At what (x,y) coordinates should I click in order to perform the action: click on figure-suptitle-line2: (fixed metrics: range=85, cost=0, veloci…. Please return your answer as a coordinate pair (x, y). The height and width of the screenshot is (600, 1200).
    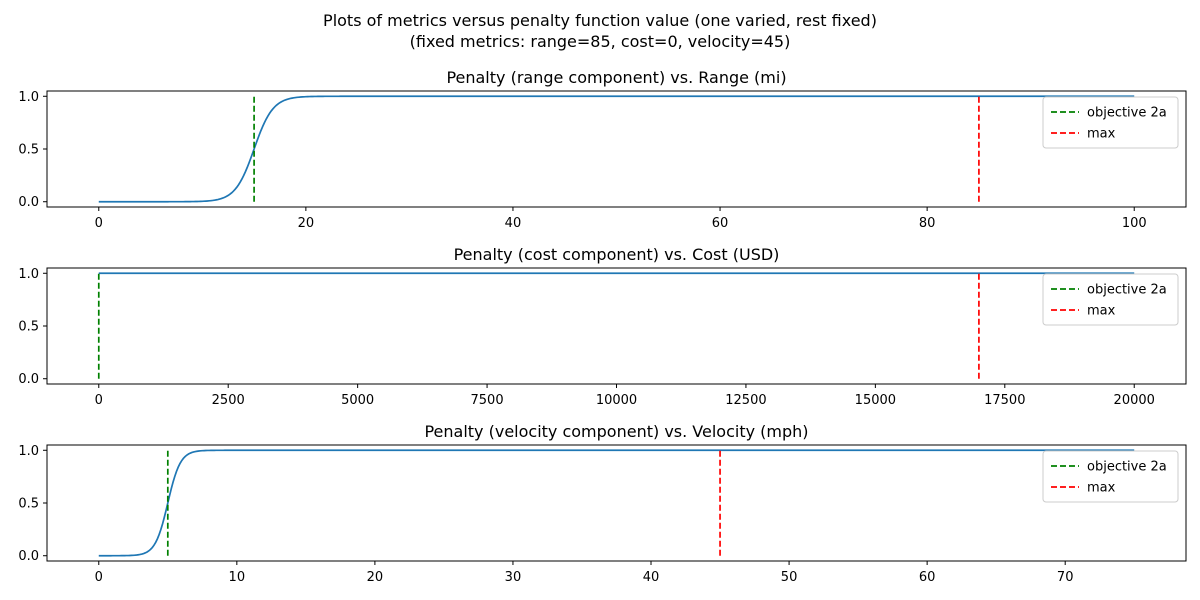
    Looking at the image, I should click on (600, 41).